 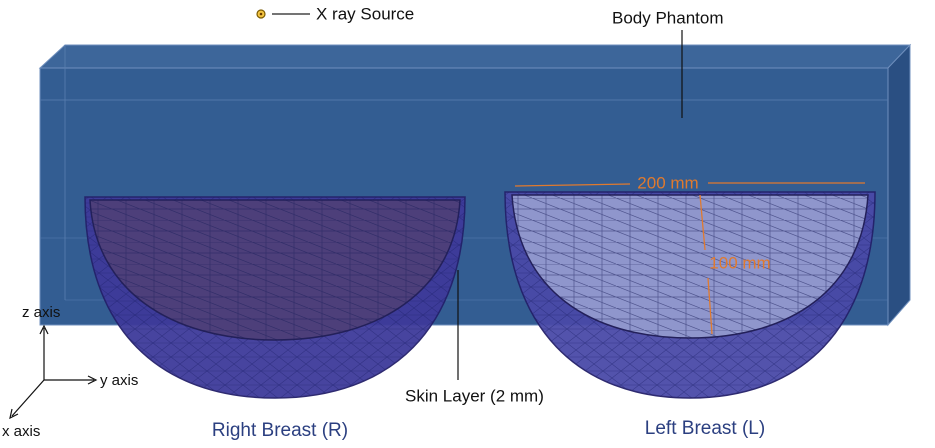 What do you see at coordinates (668, 17) in the screenshot?
I see `body-phantom-label: Body Phantom` at bounding box center [668, 17].